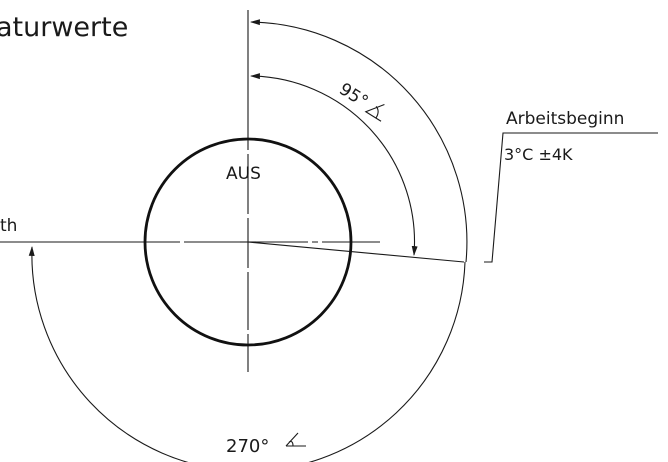  What do you see at coordinates (571, 197) in the screenshot?
I see `work-start-leader` at bounding box center [571, 197].